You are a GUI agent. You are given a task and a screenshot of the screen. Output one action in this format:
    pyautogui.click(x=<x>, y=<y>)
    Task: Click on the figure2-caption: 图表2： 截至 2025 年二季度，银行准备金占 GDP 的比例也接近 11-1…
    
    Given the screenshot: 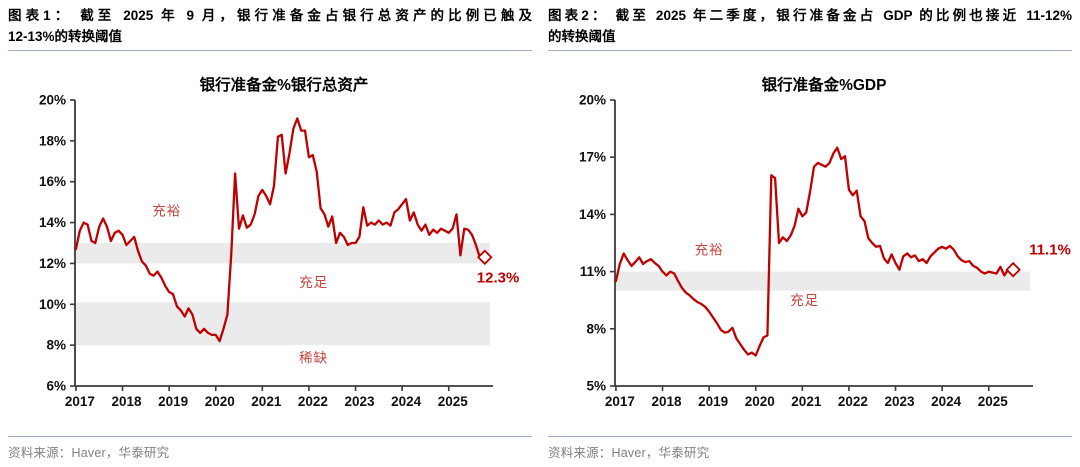 What is the action you would take?
    pyautogui.click(x=810, y=26)
    